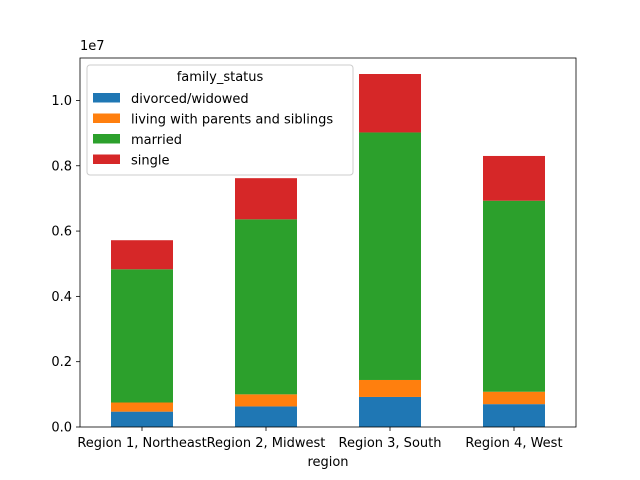  I want to click on x-axis-label: region, so click(327, 462).